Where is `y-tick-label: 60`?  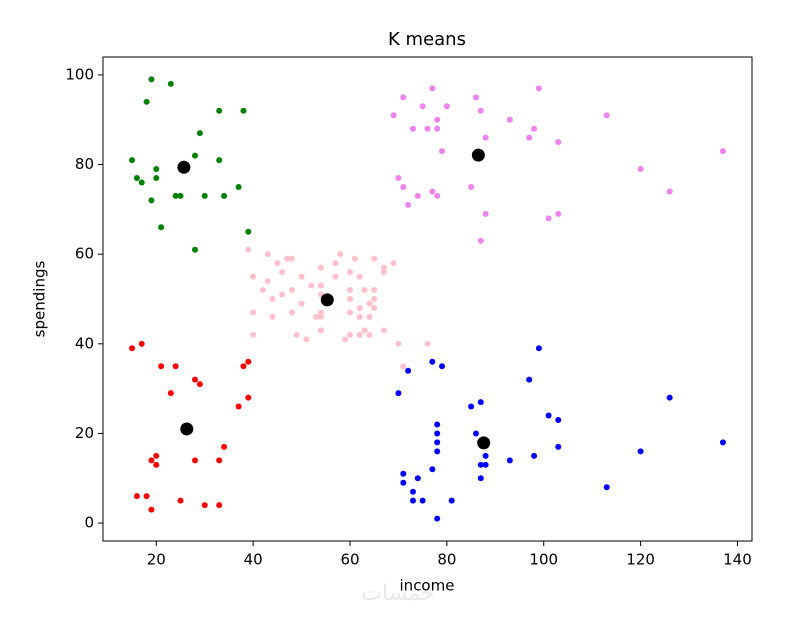 y-tick-label: 60 is located at coordinates (84, 254).